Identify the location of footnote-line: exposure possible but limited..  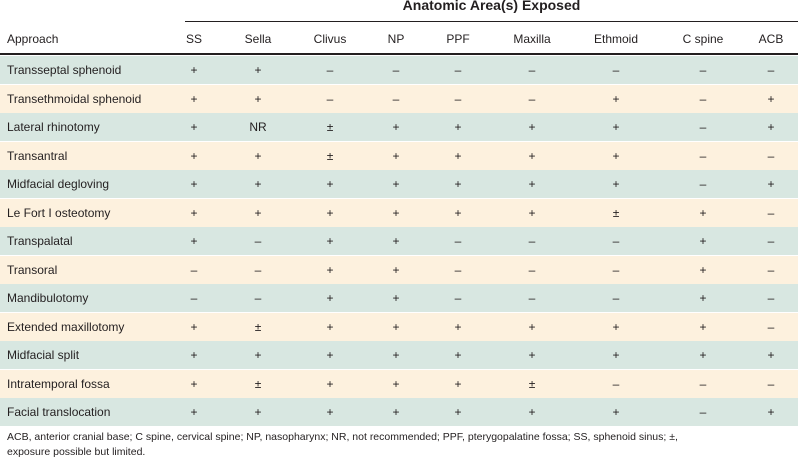
(76, 452).